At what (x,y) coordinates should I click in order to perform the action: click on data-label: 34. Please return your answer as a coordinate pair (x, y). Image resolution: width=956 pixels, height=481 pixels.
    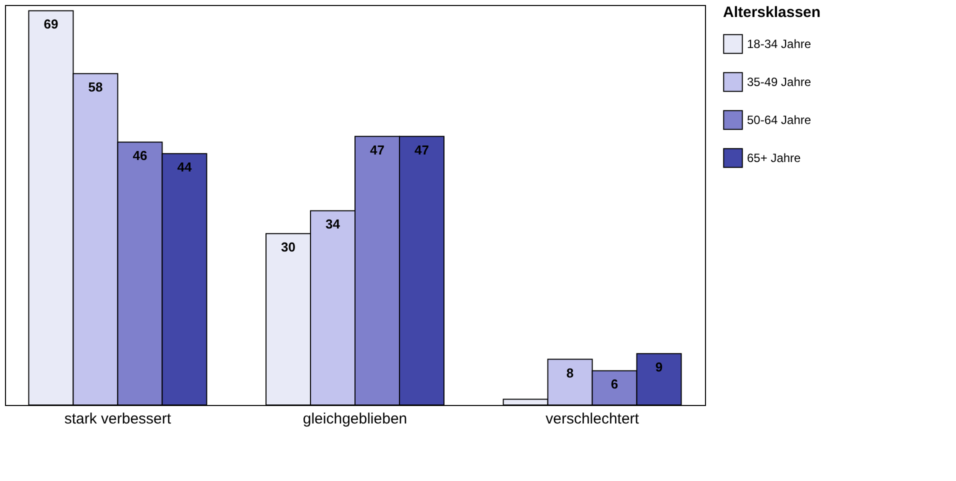
    Looking at the image, I should click on (333, 224).